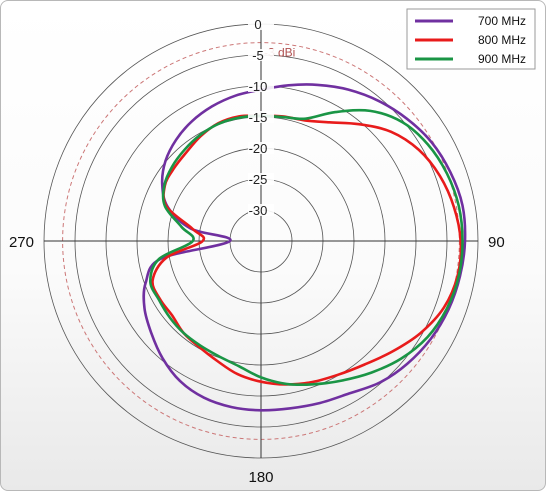  Describe the element at coordinates (257, 24) in the screenshot. I see `radial-tick-label-0: 0` at that location.